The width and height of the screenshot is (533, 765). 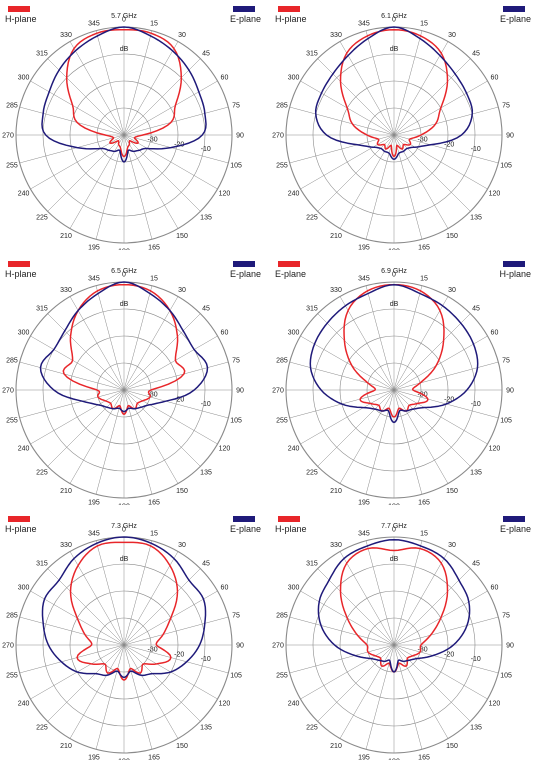 What do you see at coordinates (12, 421) in the screenshot?
I see `angle-tick-label: 255` at bounding box center [12, 421].